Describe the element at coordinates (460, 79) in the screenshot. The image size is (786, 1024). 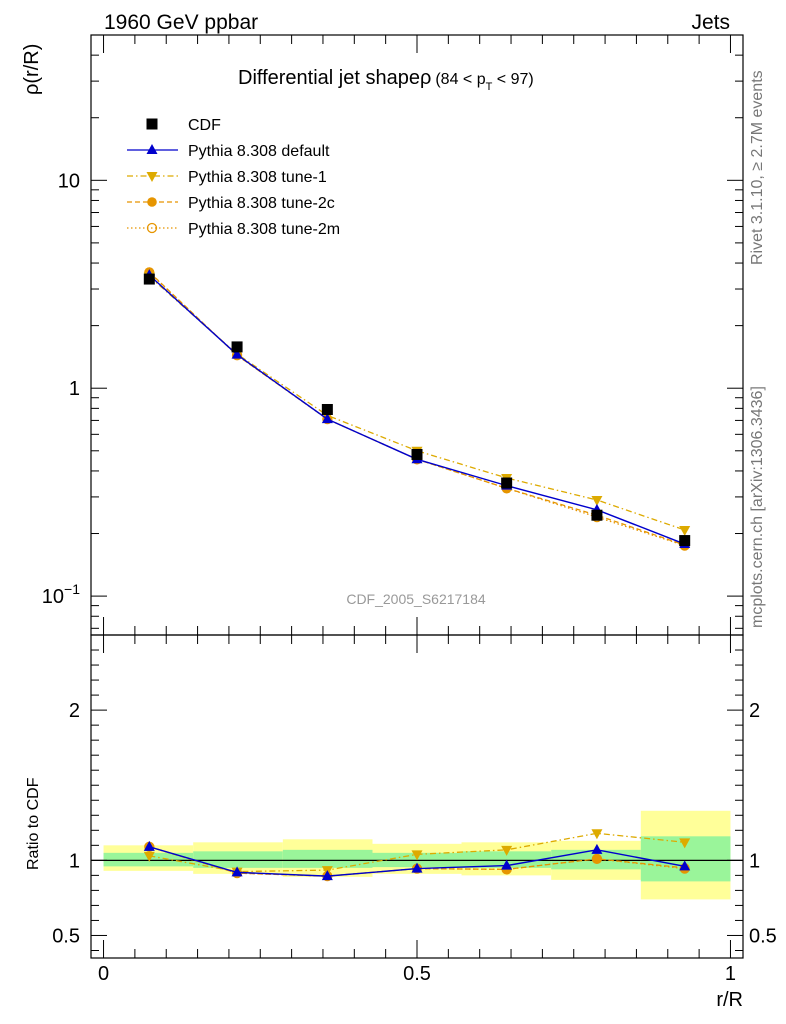
I see `main-title-cut-pre: (84 < p` at that location.